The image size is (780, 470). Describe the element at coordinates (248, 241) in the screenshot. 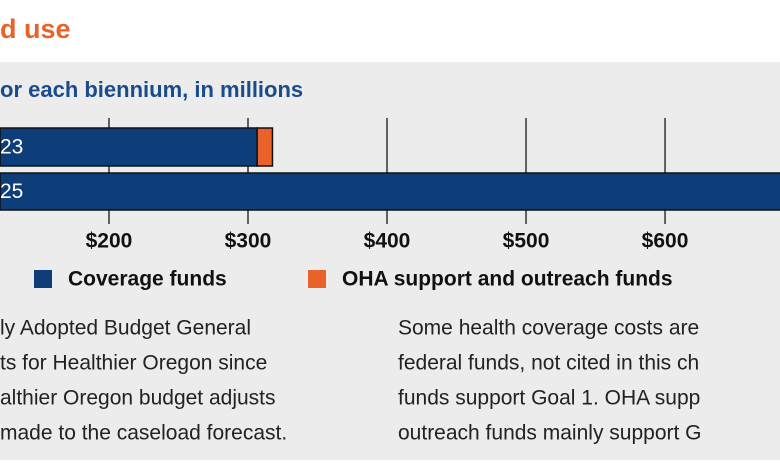

I see `x-tick-label: $300` at that location.